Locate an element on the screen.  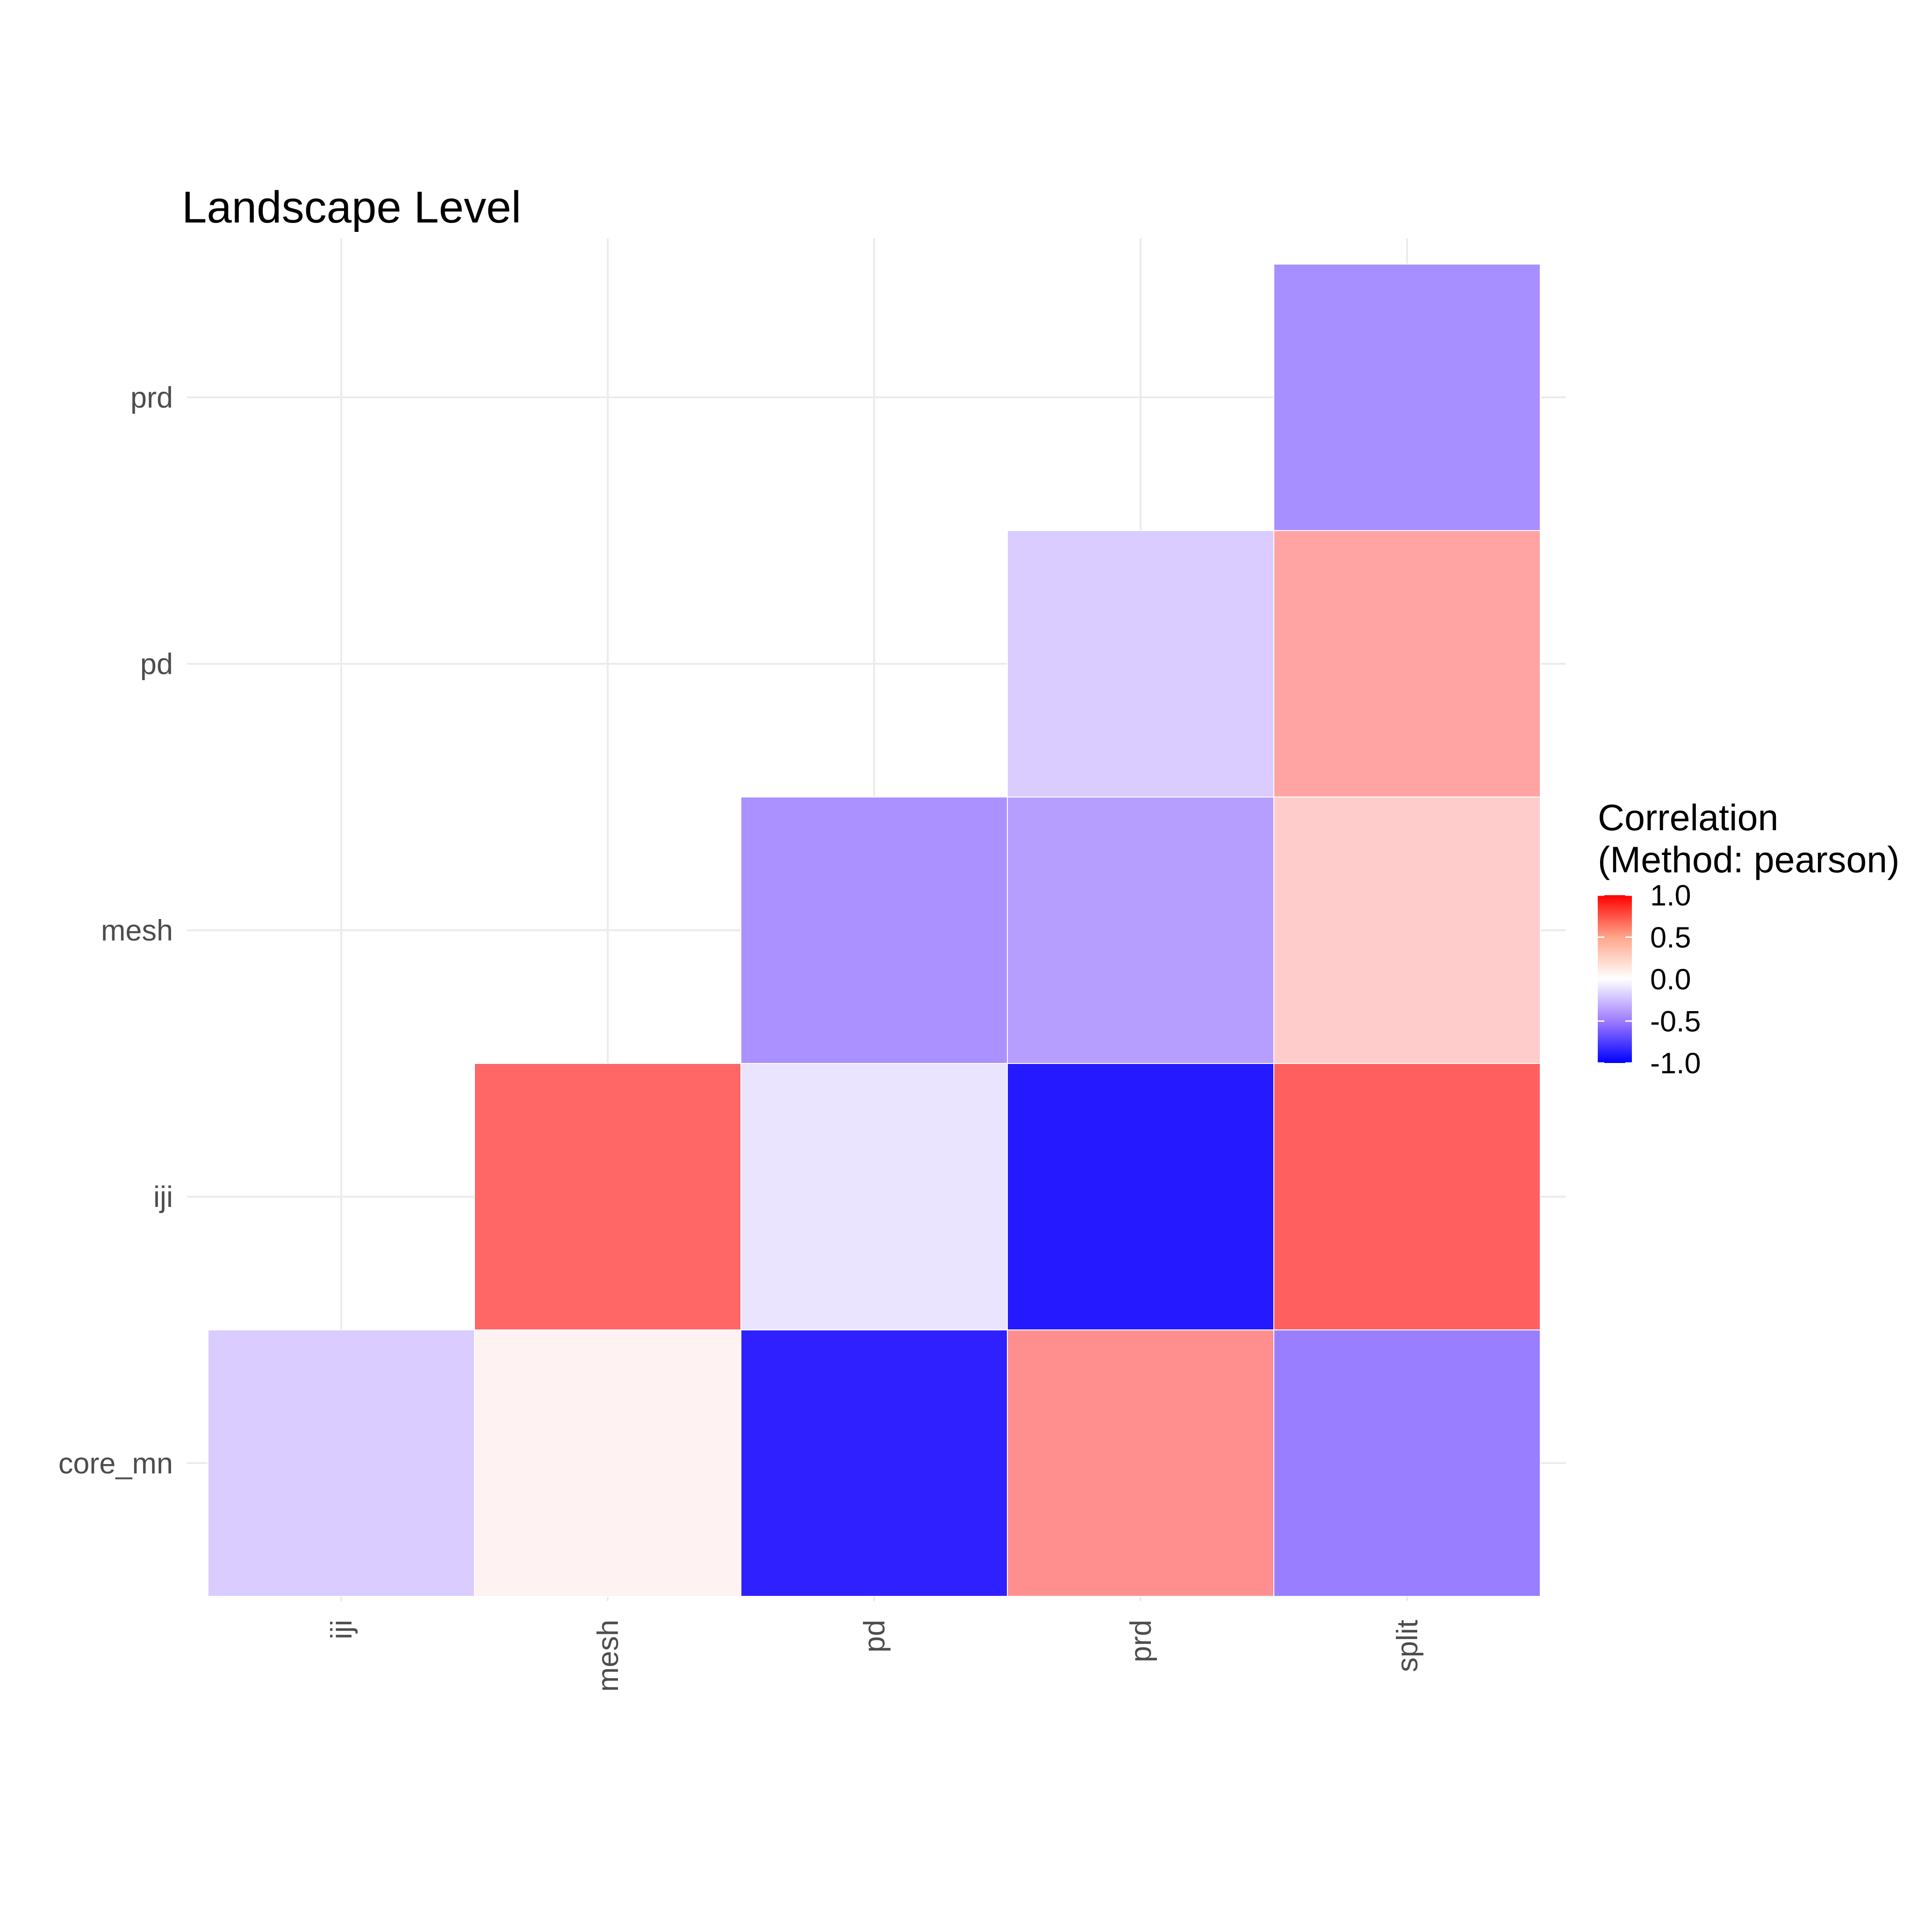
y-tick-label-pd: pd is located at coordinates (157, 664).